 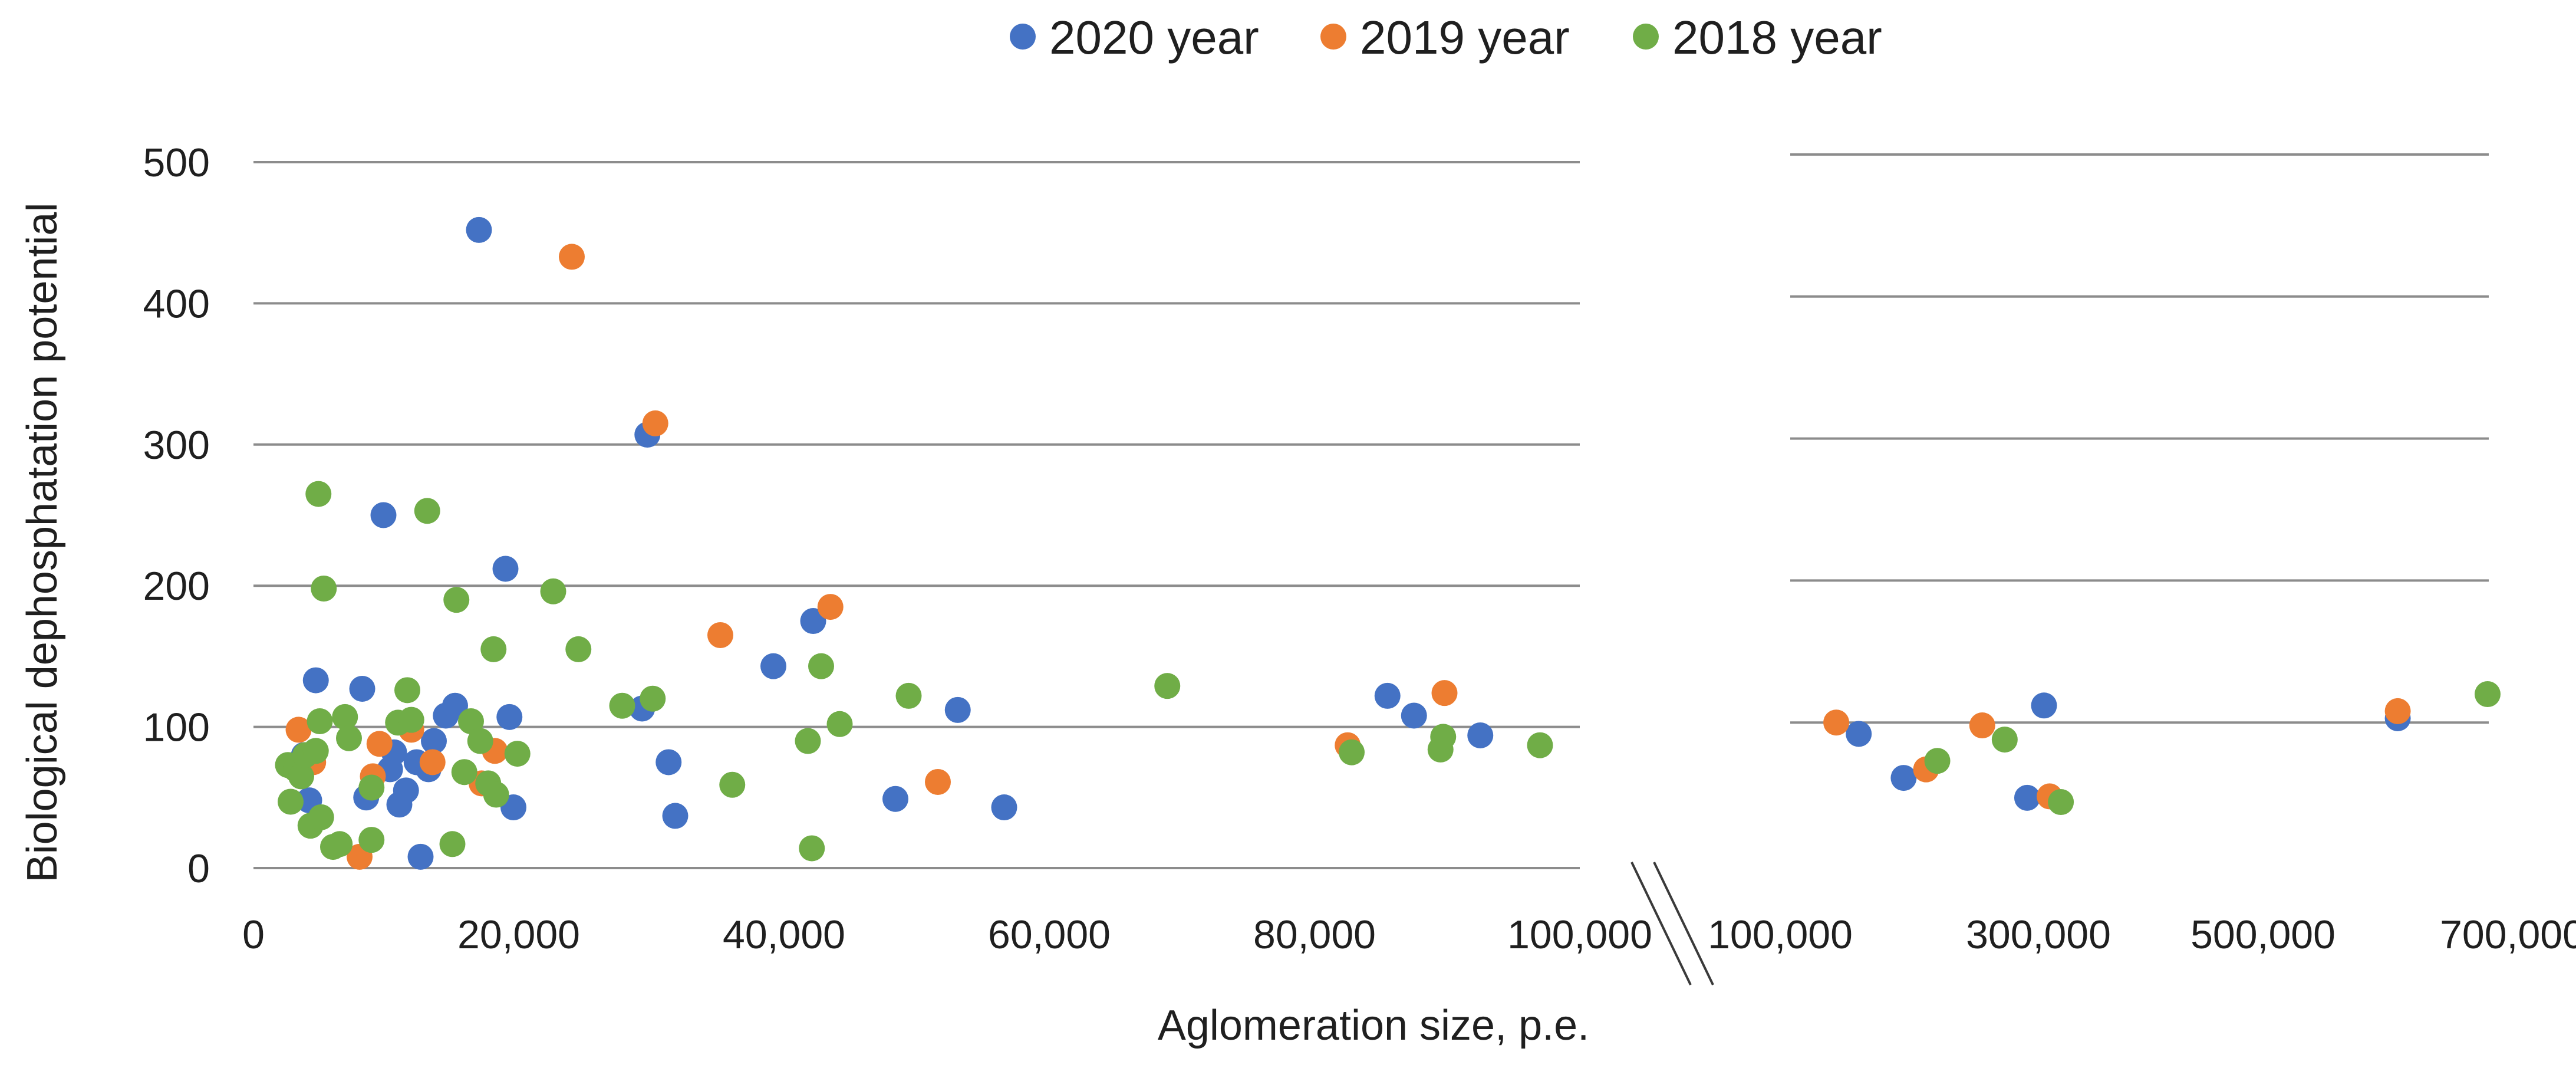 What do you see at coordinates (2038, 934) in the screenshot?
I see `x-tick-label-right-1: 300,000` at bounding box center [2038, 934].